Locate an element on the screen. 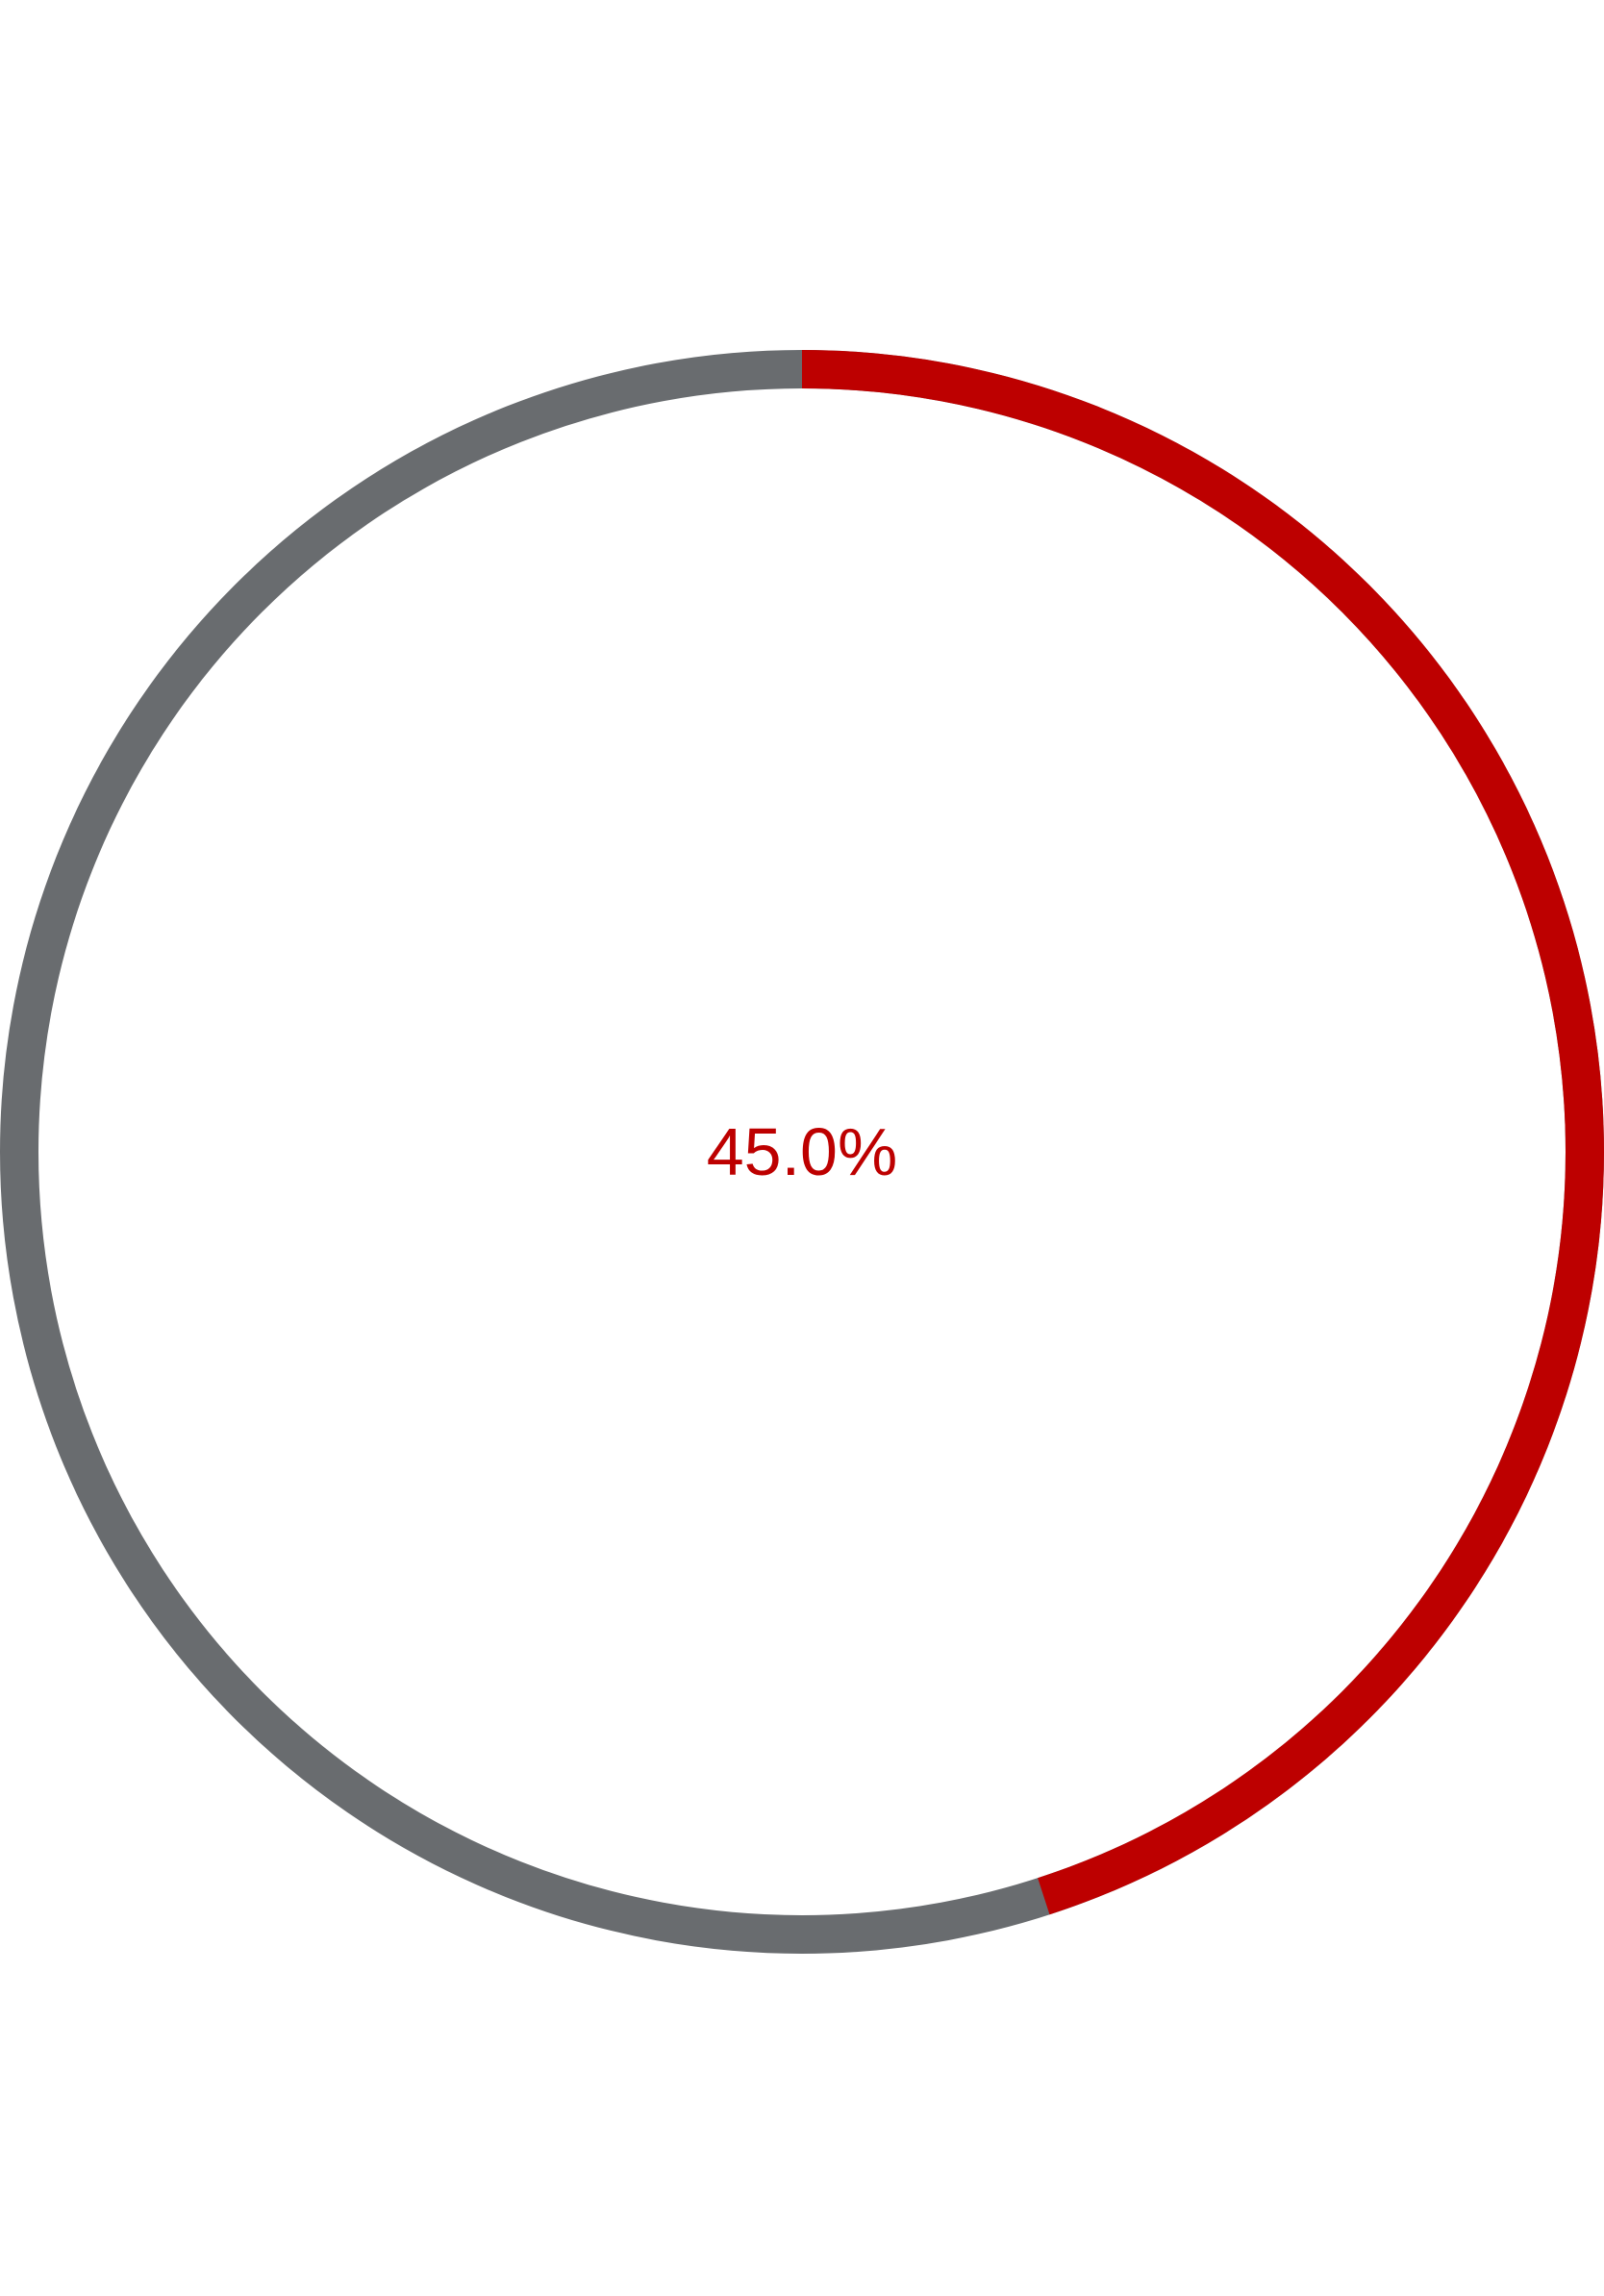 This screenshot has width=1604, height=2296. progress-percentage-label: 45.0% is located at coordinates (802, 1151).